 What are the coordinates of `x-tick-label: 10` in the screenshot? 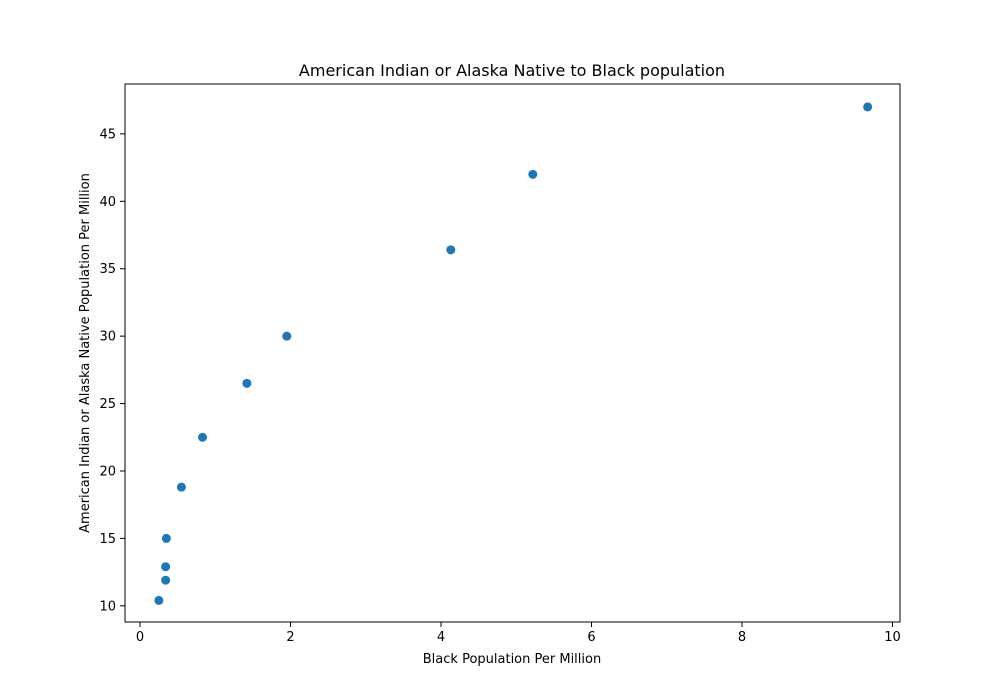 It's located at (892, 637).